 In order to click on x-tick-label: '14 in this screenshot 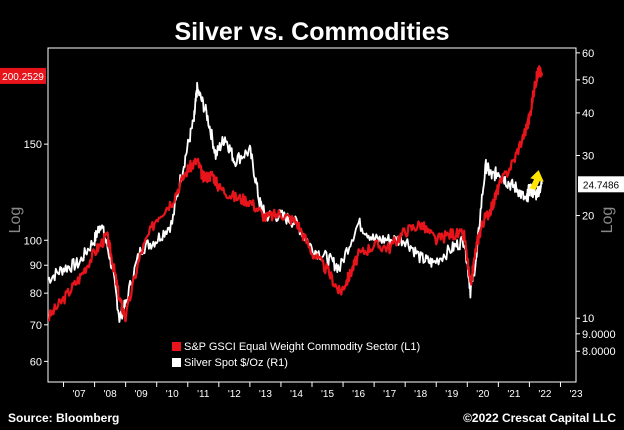, I will do `click(296, 394)`.